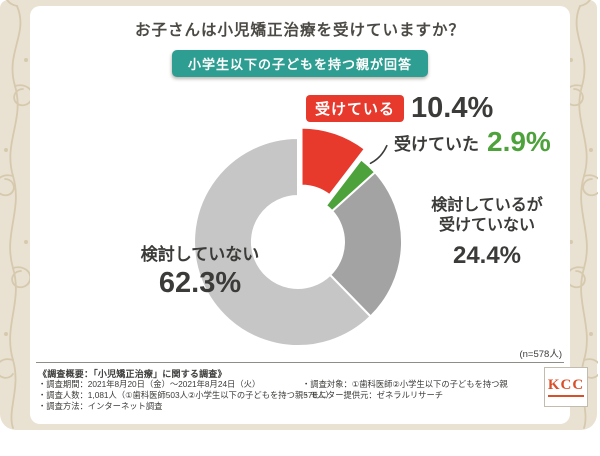 The height and width of the screenshot is (456, 600). I want to click on label-uketeita-pct: 2.9%, so click(519, 141).